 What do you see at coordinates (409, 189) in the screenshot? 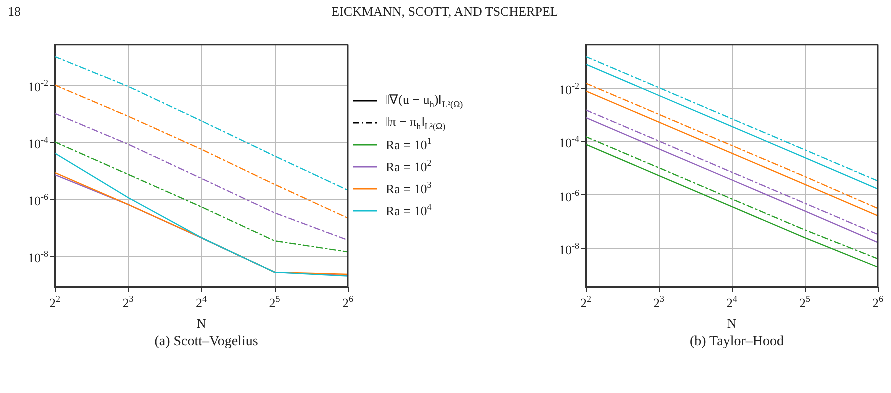
I see `legend-label: Ra = 10$^{3}$` at bounding box center [409, 189].